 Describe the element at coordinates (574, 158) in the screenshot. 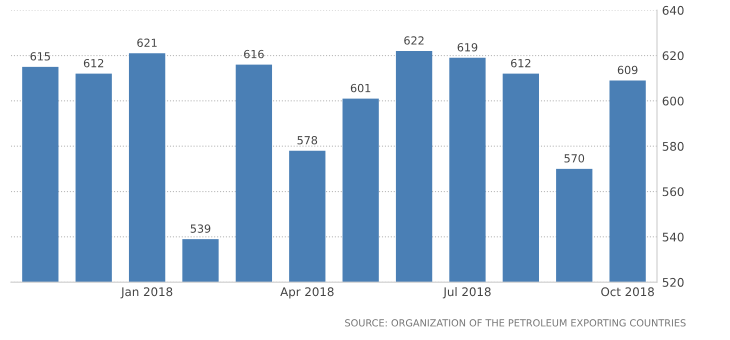

I see `data-label: 570` at that location.